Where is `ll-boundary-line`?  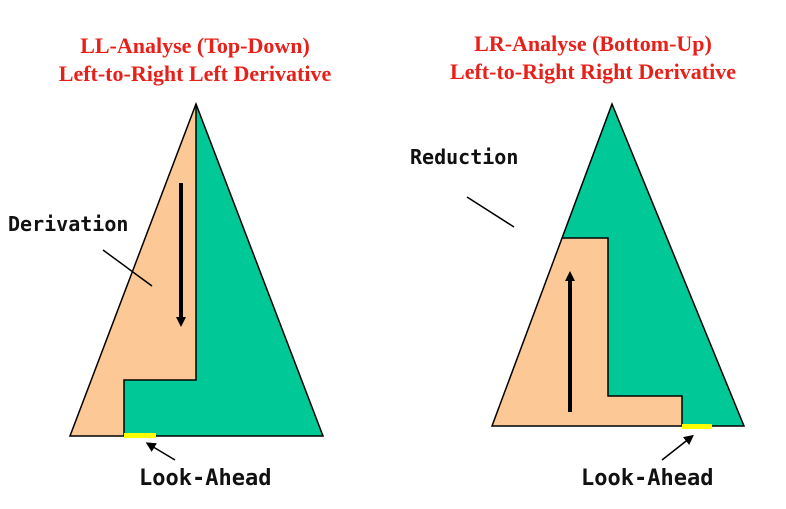 ll-boundary-line is located at coordinates (160, 270).